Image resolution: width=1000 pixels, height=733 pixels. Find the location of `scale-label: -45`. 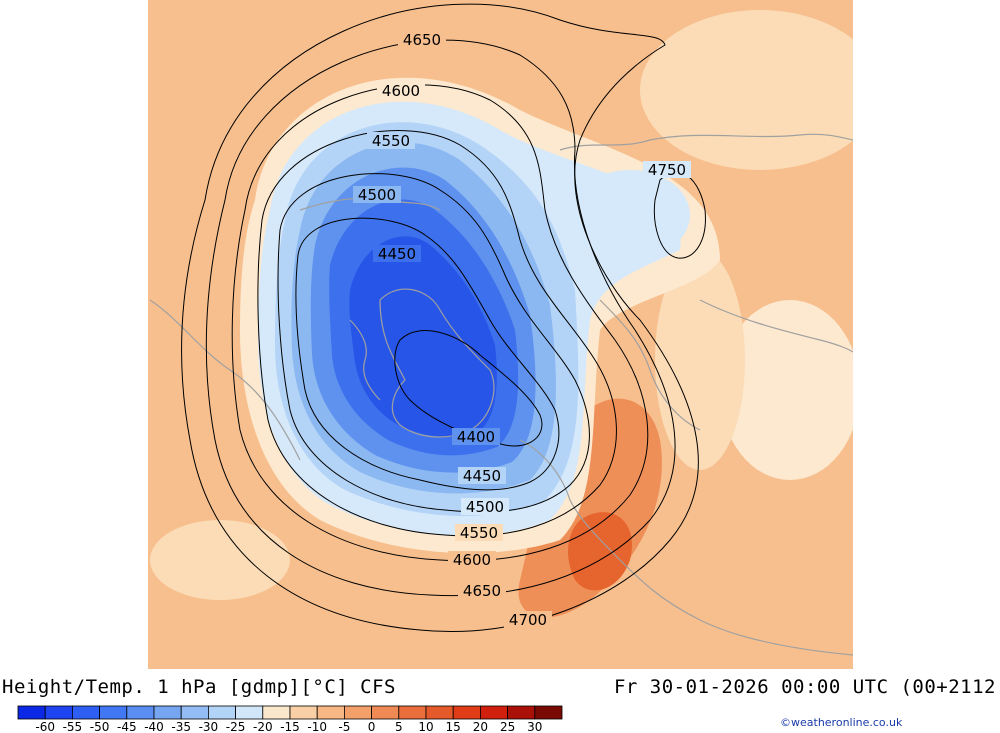

scale-label: -45 is located at coordinates (127, 726).